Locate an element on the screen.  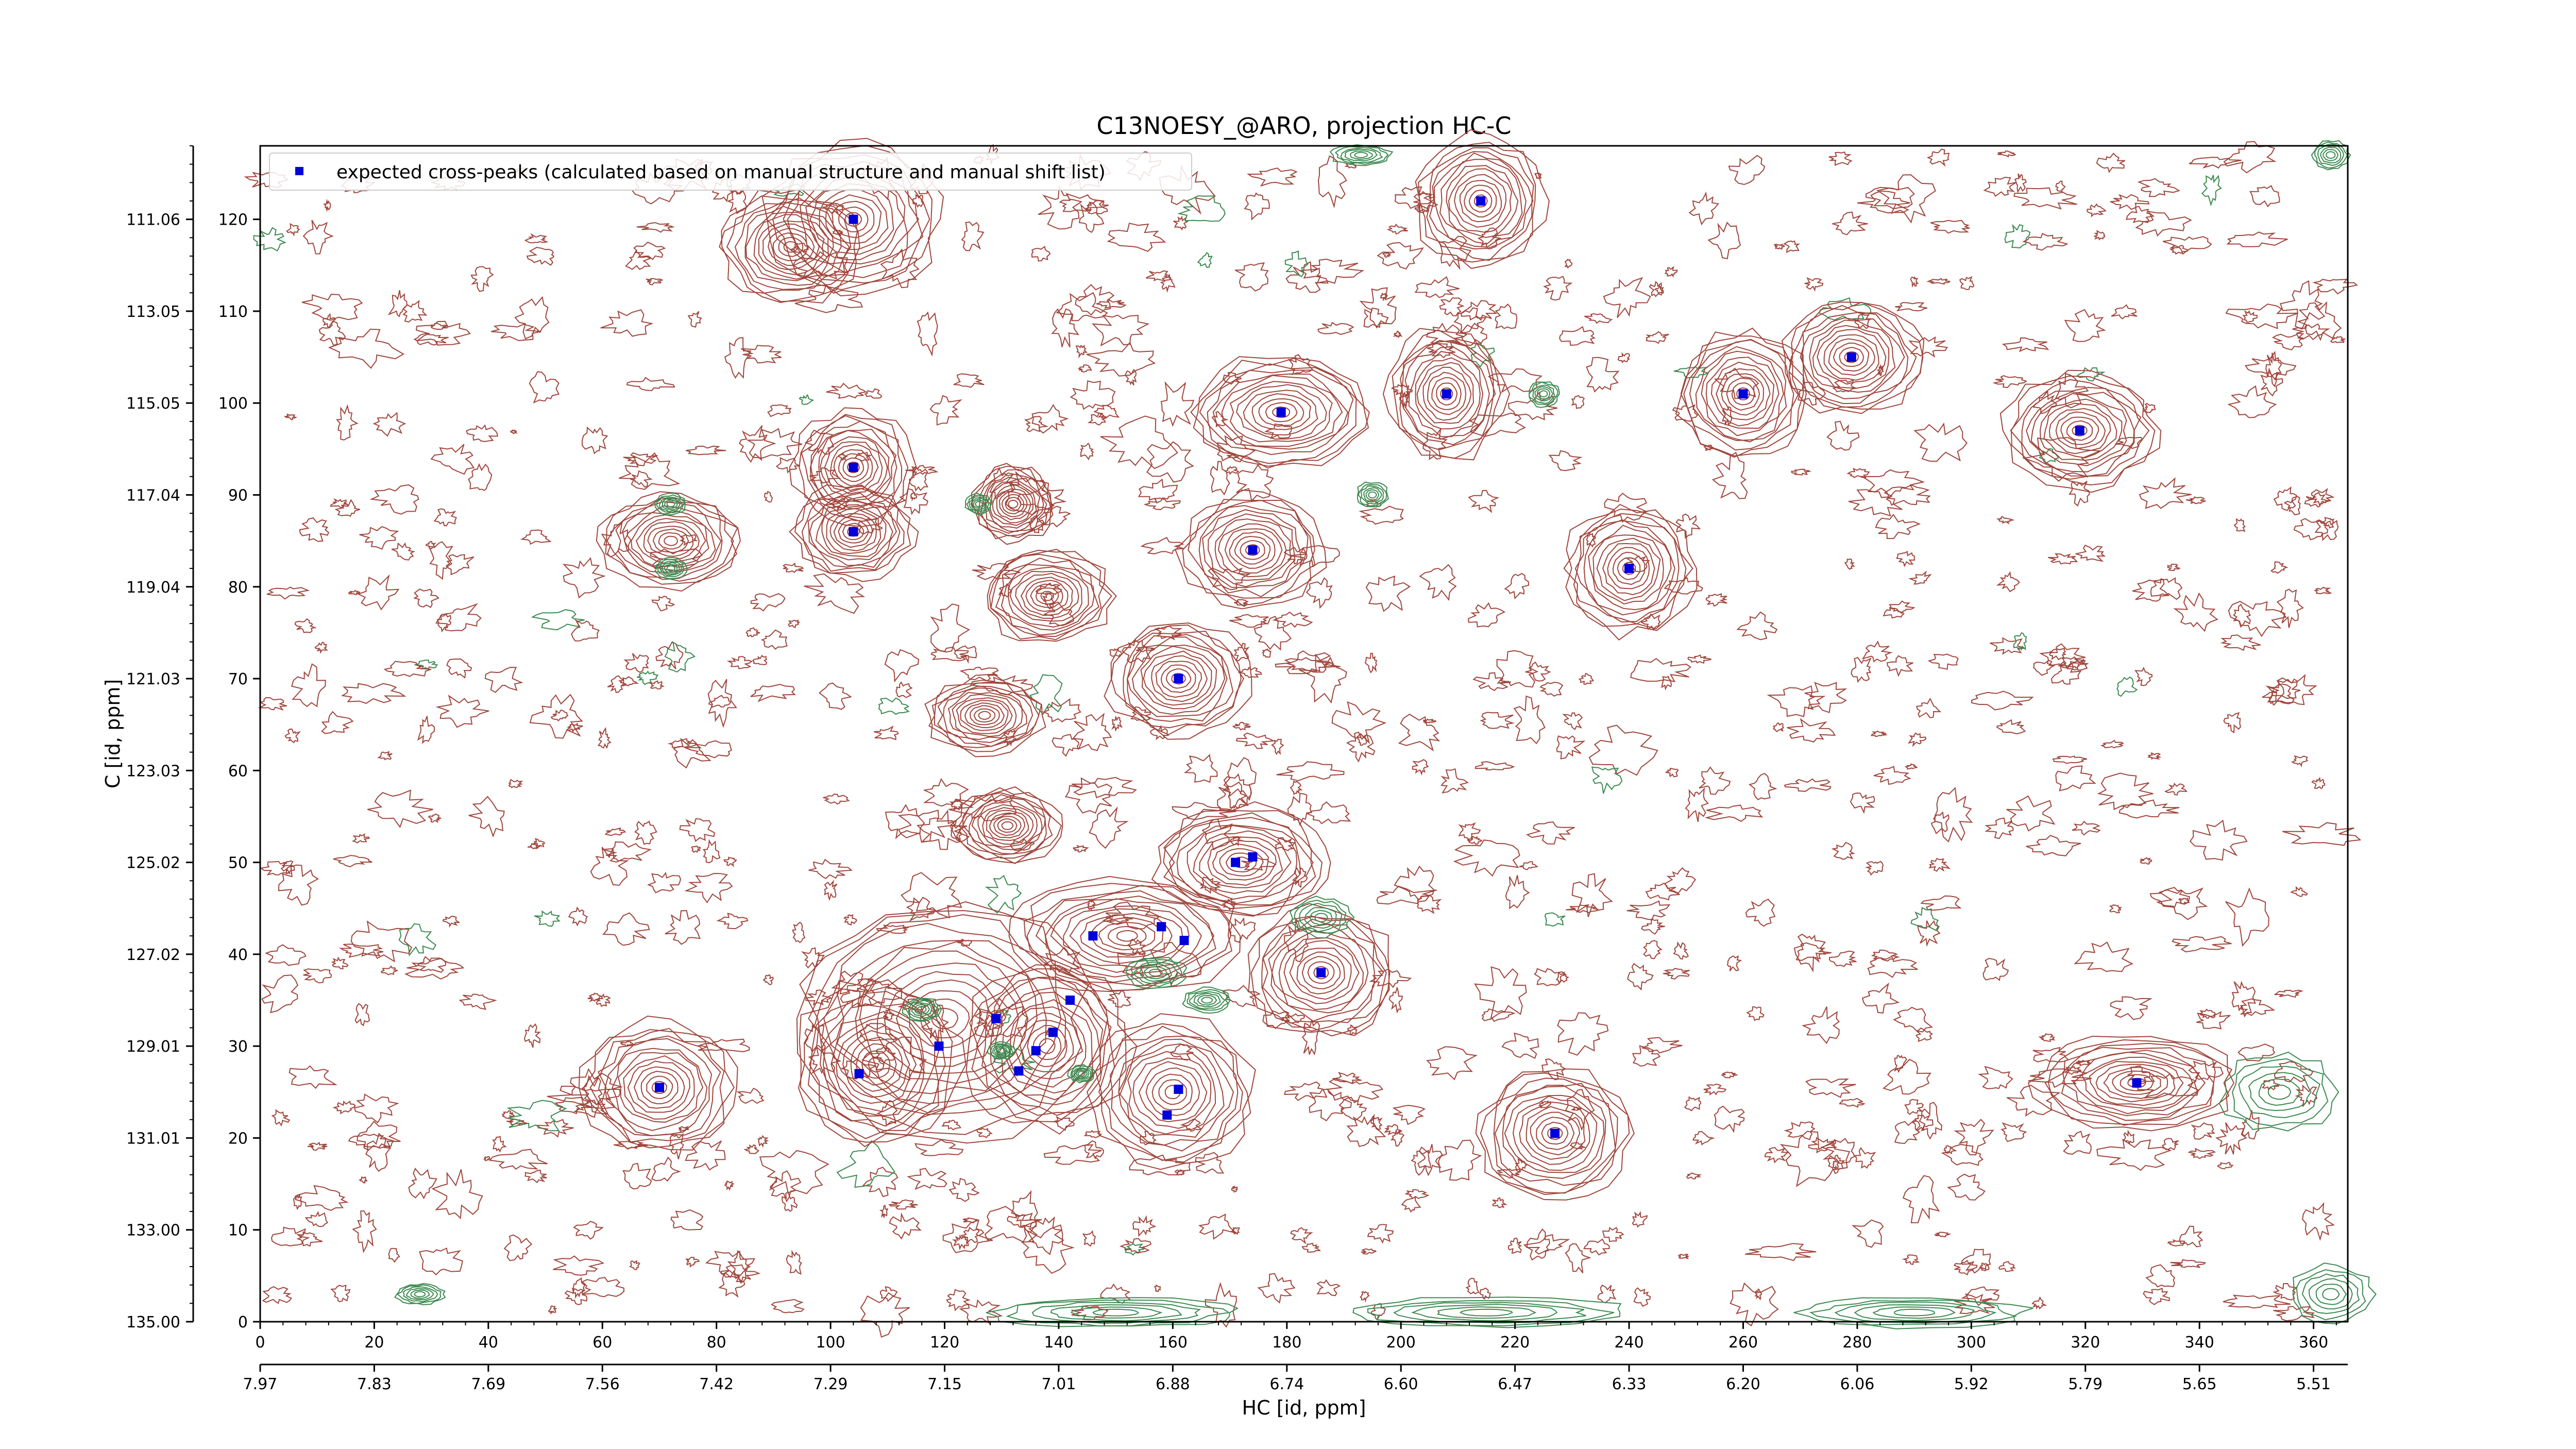
x-axis-label: HC [id, ppm] is located at coordinates (1304, 1407).